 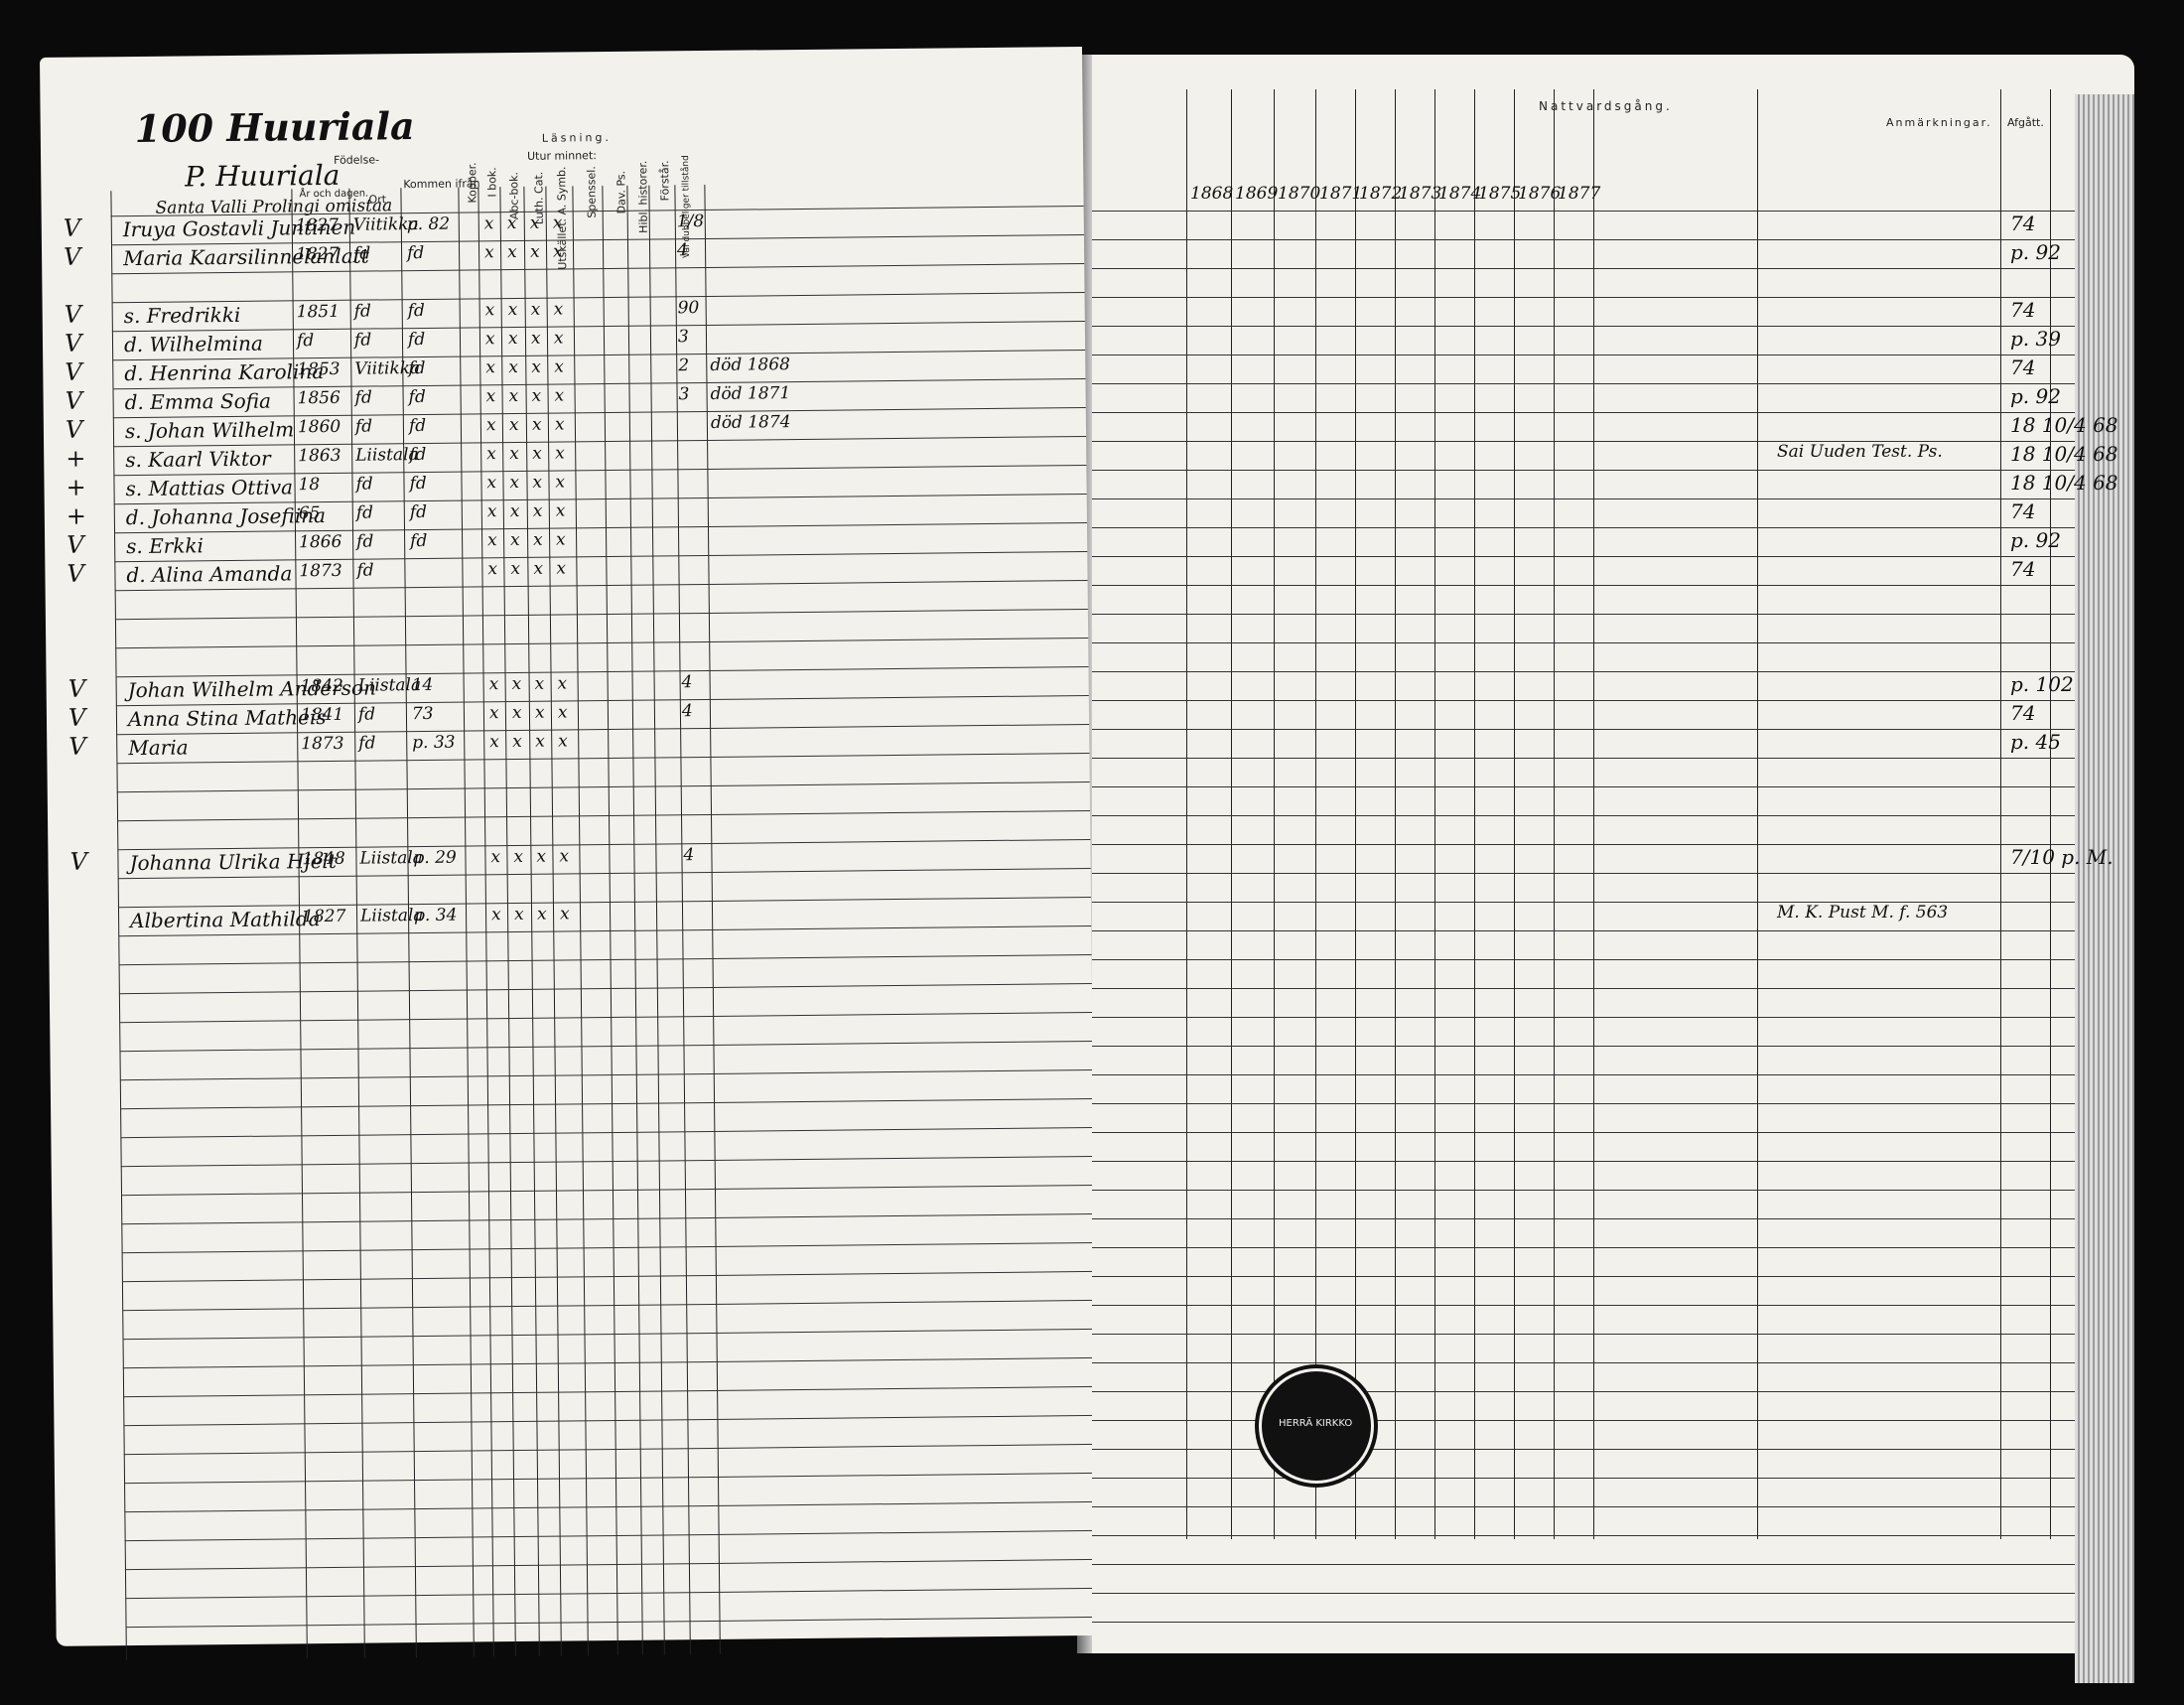 What do you see at coordinates (1579, 194) in the screenshot?
I see `year-header: 1877` at bounding box center [1579, 194].